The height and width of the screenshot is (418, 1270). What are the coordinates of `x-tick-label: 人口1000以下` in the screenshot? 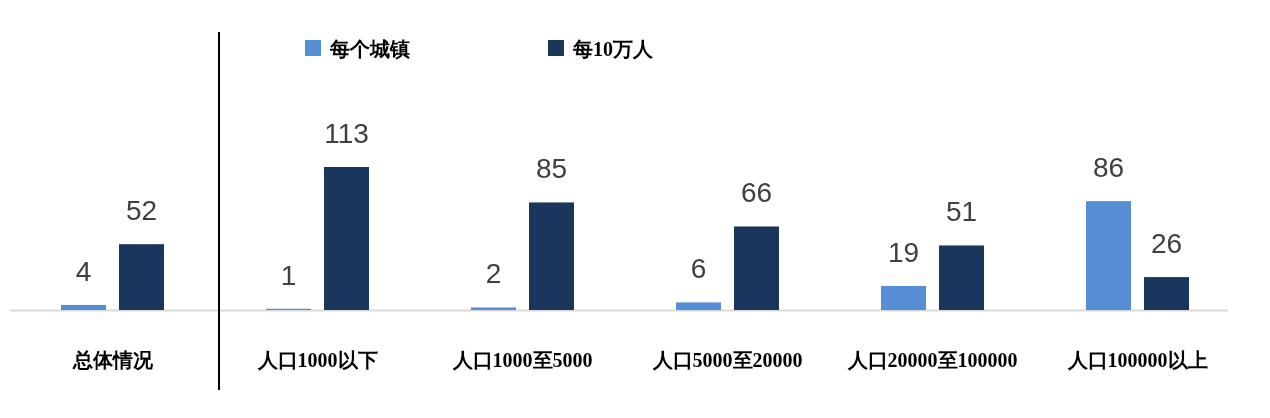 It's located at (317, 360).